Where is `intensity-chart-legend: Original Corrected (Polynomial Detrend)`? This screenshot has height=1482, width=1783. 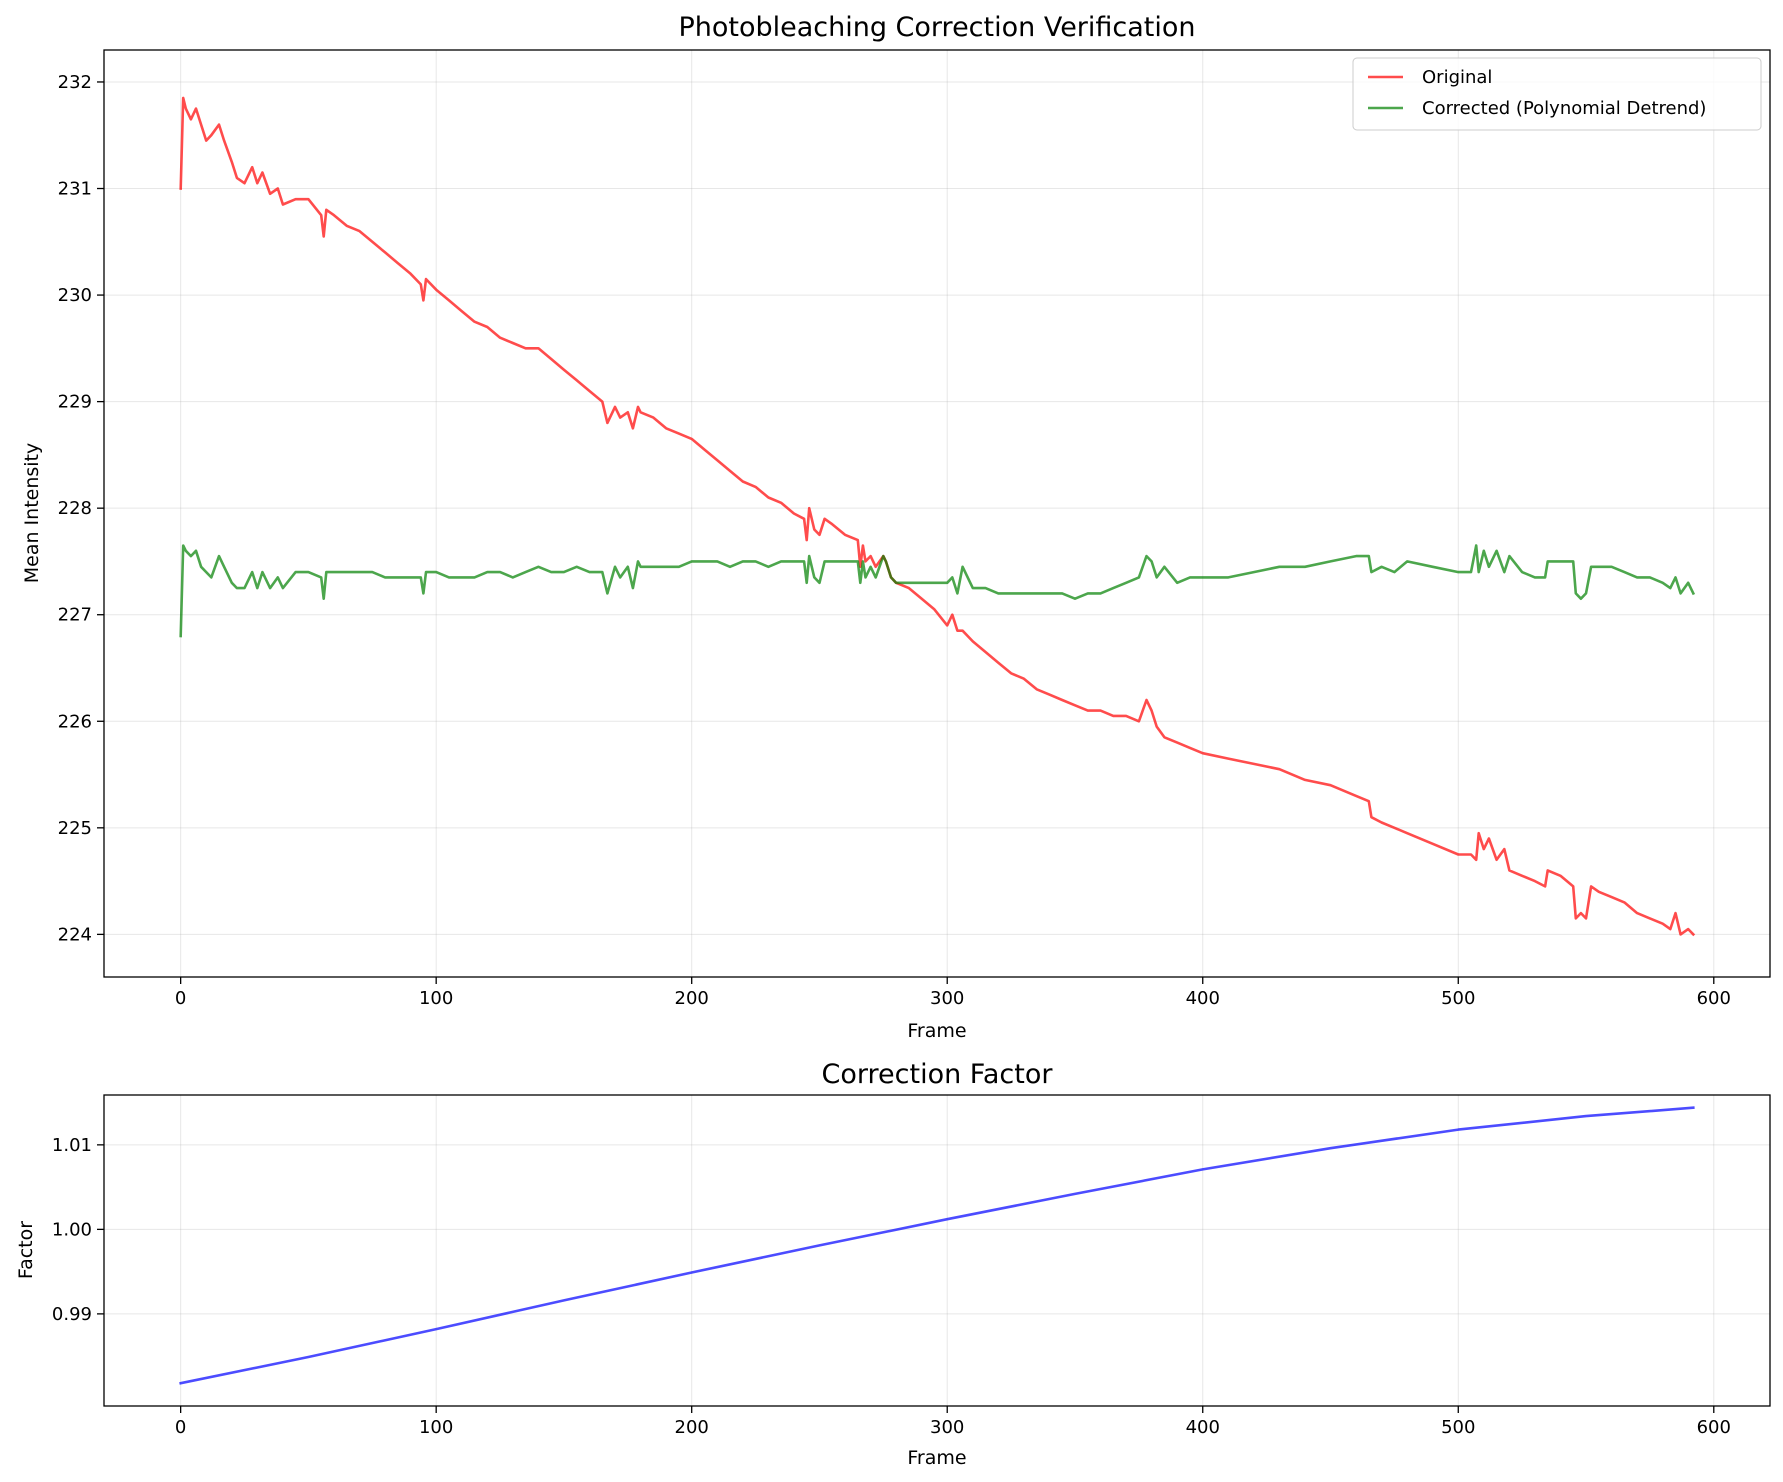 intensity-chart-legend: Original Corrected (Polynomial Detrend) is located at coordinates (1557, 94).